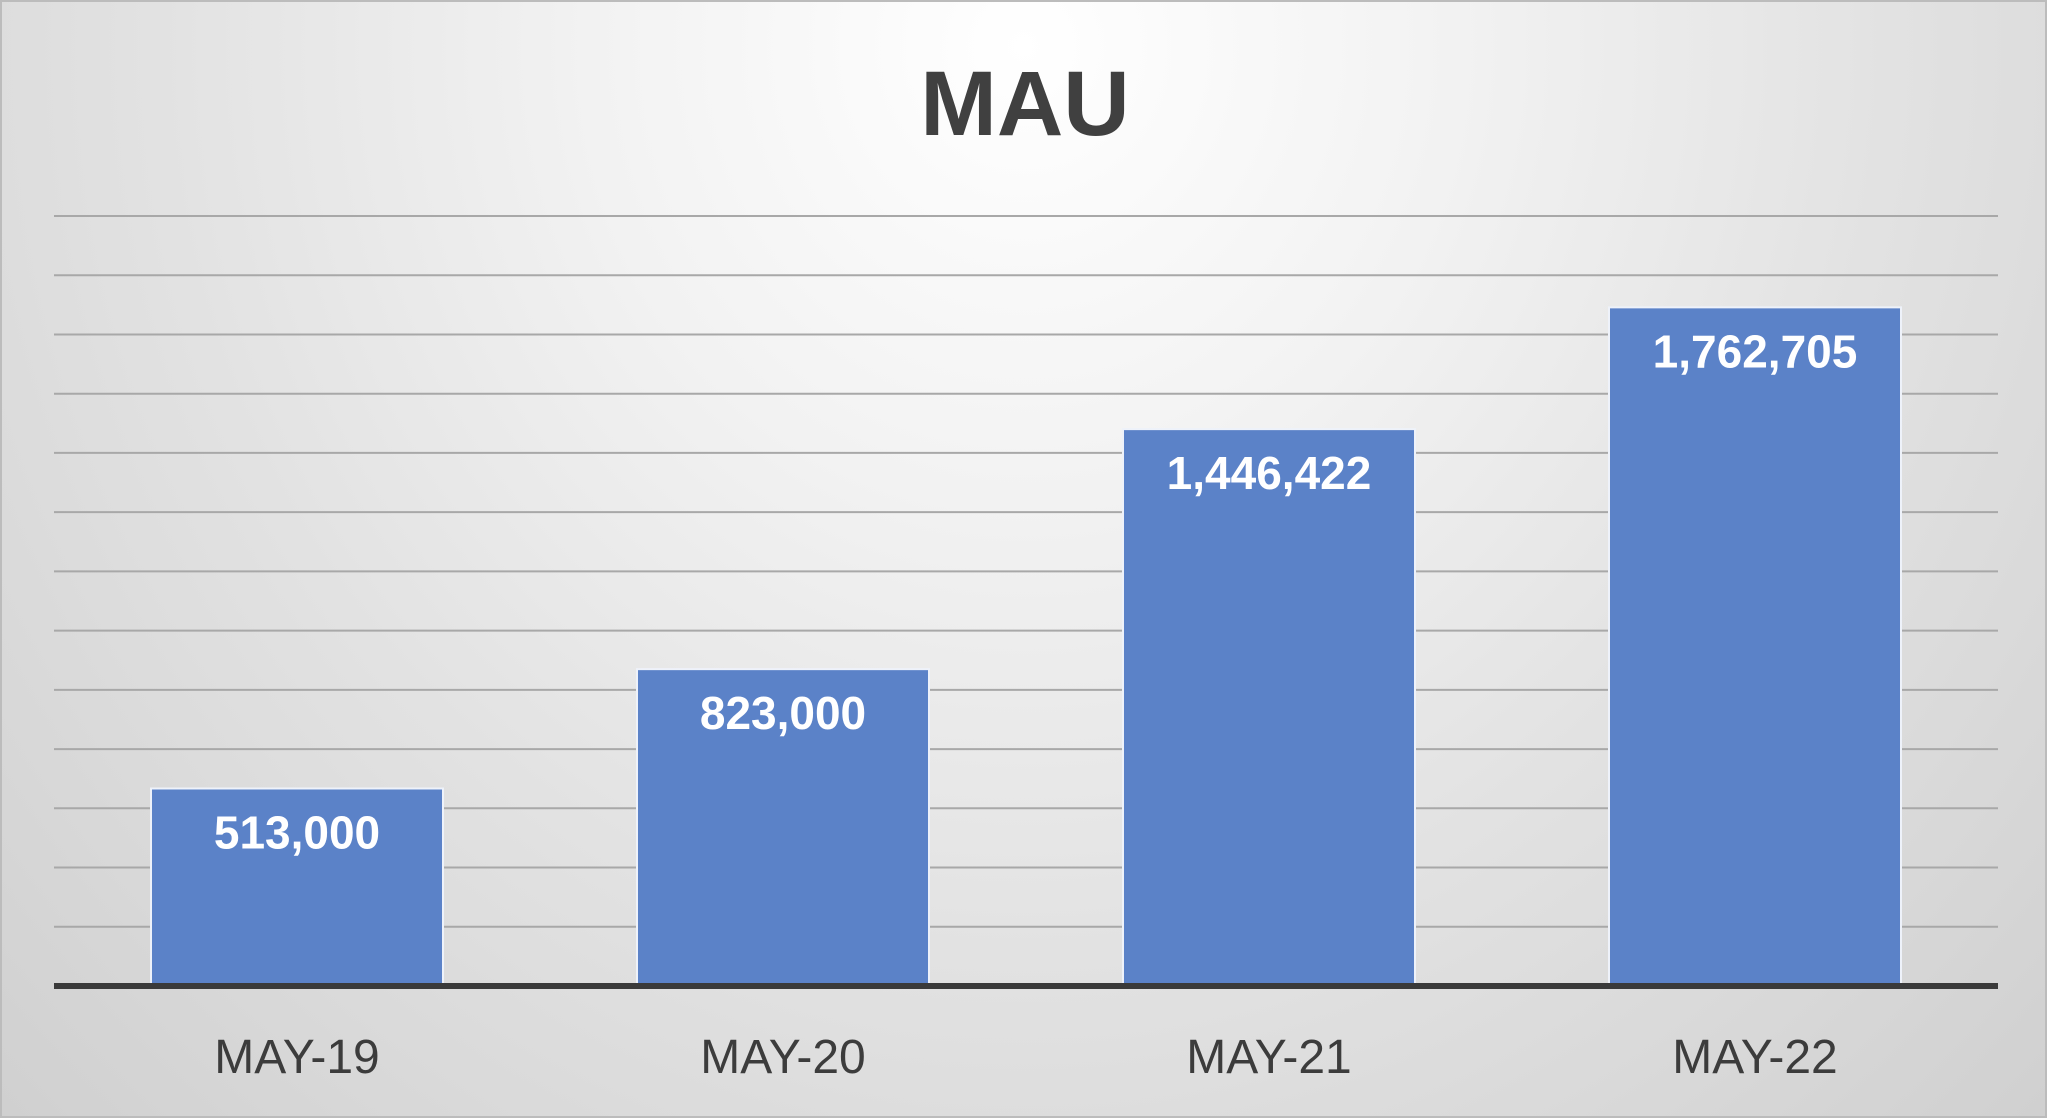 Image resolution: width=2047 pixels, height=1120 pixels. Describe the element at coordinates (297, 832) in the screenshot. I see `data-label: 513,000` at that location.